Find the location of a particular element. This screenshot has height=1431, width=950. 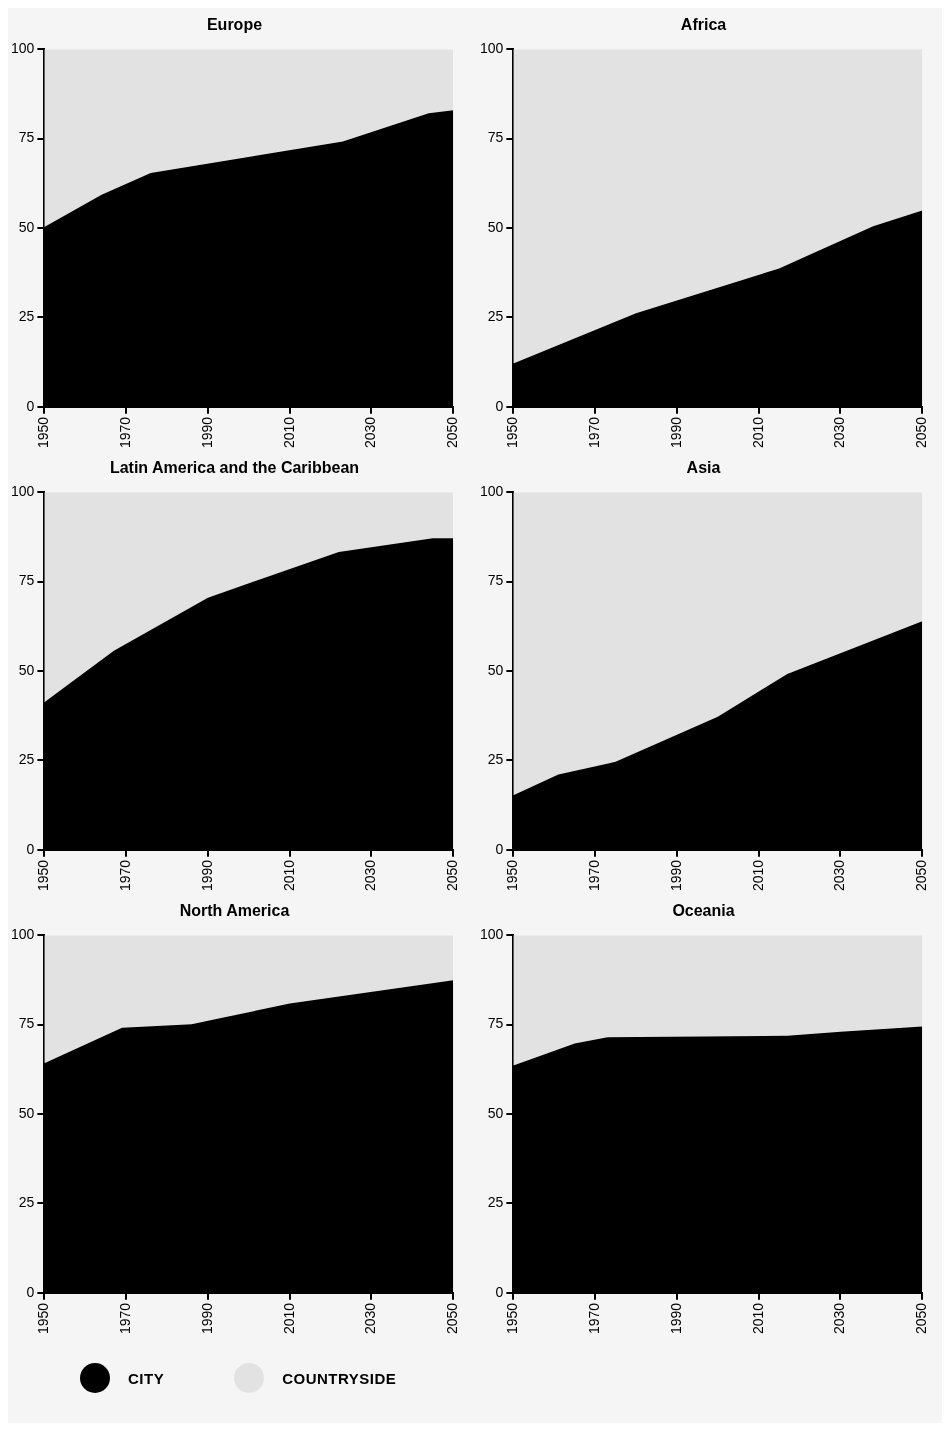

legend-label: COUNTRYSIDE is located at coordinates (339, 1378).